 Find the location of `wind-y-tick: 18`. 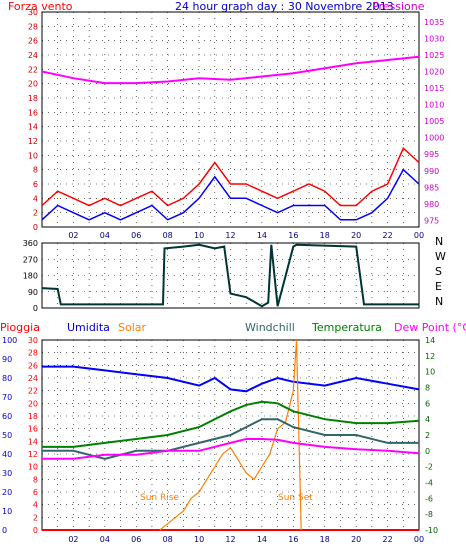

wind-y-tick: 18 is located at coordinates (33, 98).